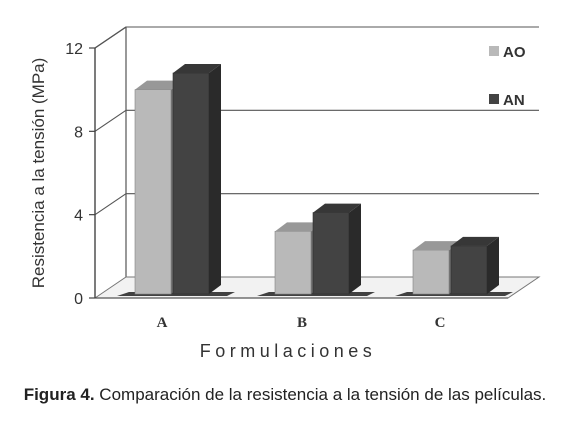 The width and height of the screenshot is (570, 447). Describe the element at coordinates (74, 49) in the screenshot. I see `y-tick-label: 12` at that location.